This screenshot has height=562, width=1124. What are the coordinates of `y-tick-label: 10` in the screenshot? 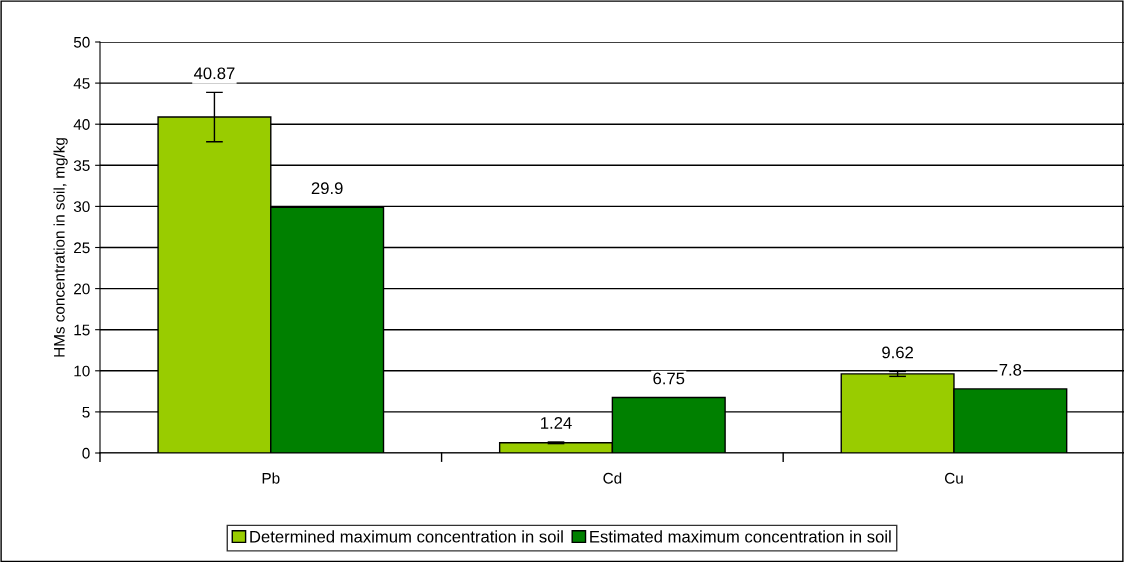 It's located at (82, 371).